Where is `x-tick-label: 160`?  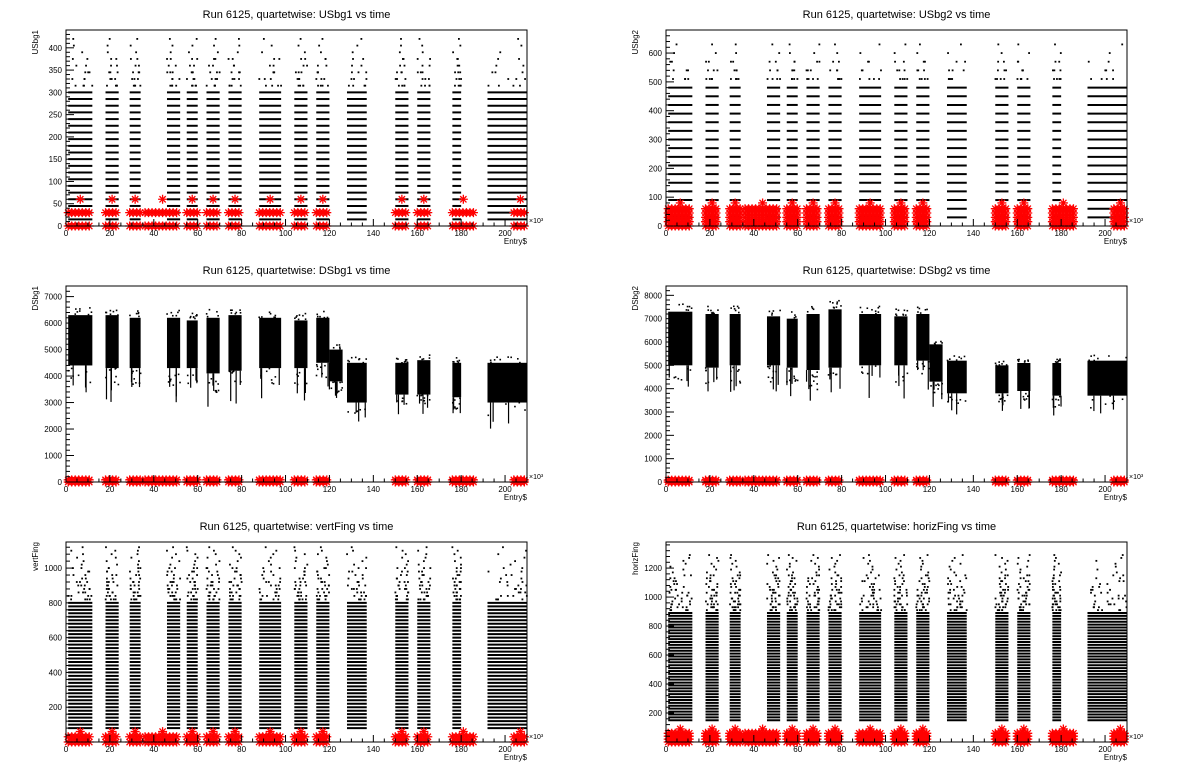
x-tick-label: 160 is located at coordinates (1018, 233).